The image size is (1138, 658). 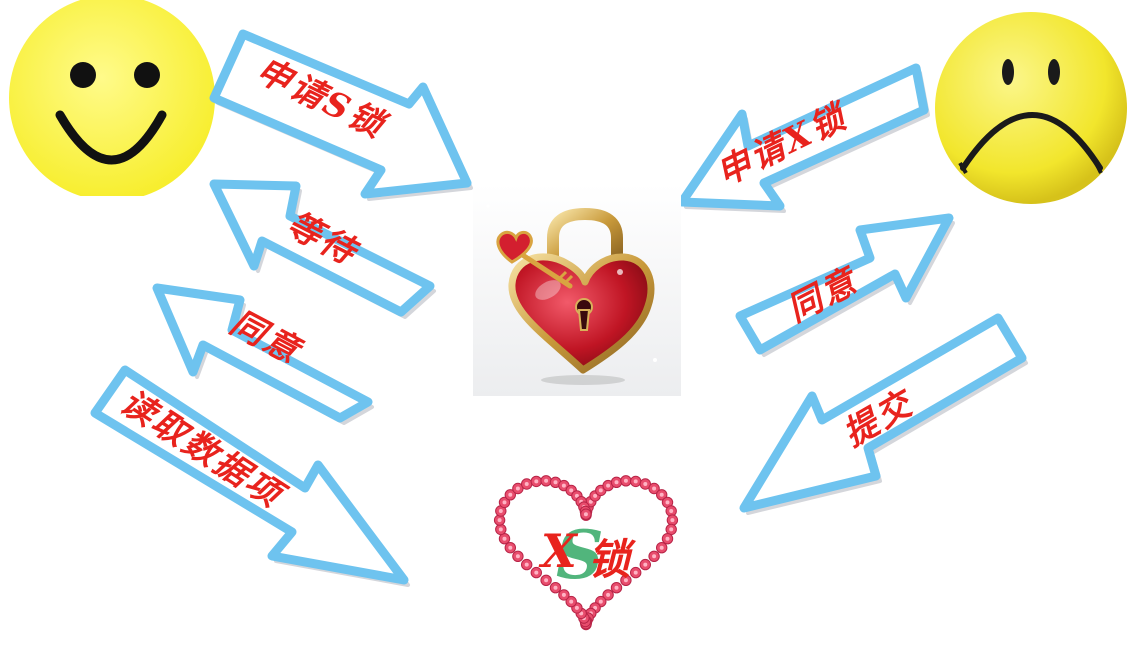 What do you see at coordinates (322, 249) in the screenshot?
I see `arrow-wait: 等待` at bounding box center [322, 249].